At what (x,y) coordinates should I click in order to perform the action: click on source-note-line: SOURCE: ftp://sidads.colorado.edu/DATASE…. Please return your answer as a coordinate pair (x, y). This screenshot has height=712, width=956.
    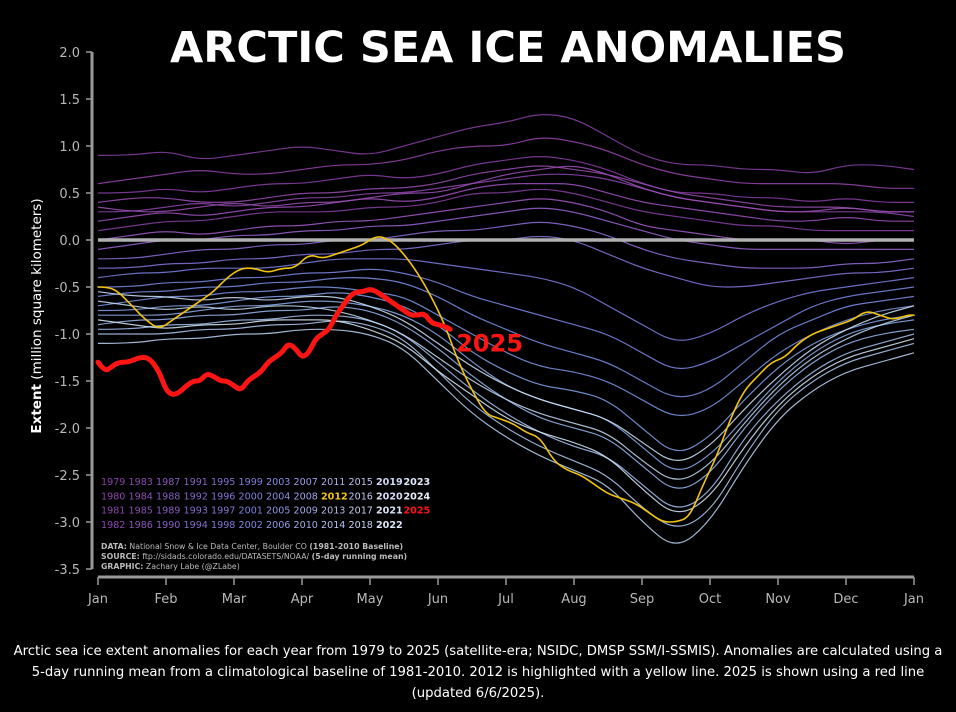
    Looking at the image, I should click on (254, 556).